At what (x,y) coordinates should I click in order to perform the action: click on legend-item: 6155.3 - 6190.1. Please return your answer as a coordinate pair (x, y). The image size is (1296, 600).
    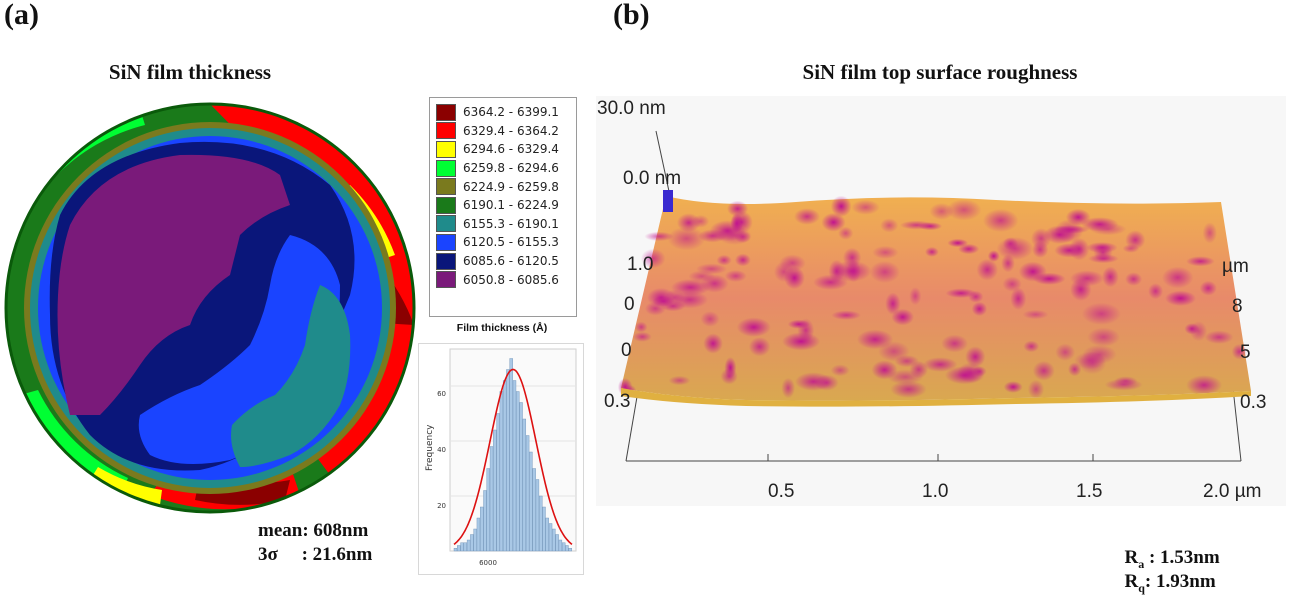
    Looking at the image, I should click on (503, 224).